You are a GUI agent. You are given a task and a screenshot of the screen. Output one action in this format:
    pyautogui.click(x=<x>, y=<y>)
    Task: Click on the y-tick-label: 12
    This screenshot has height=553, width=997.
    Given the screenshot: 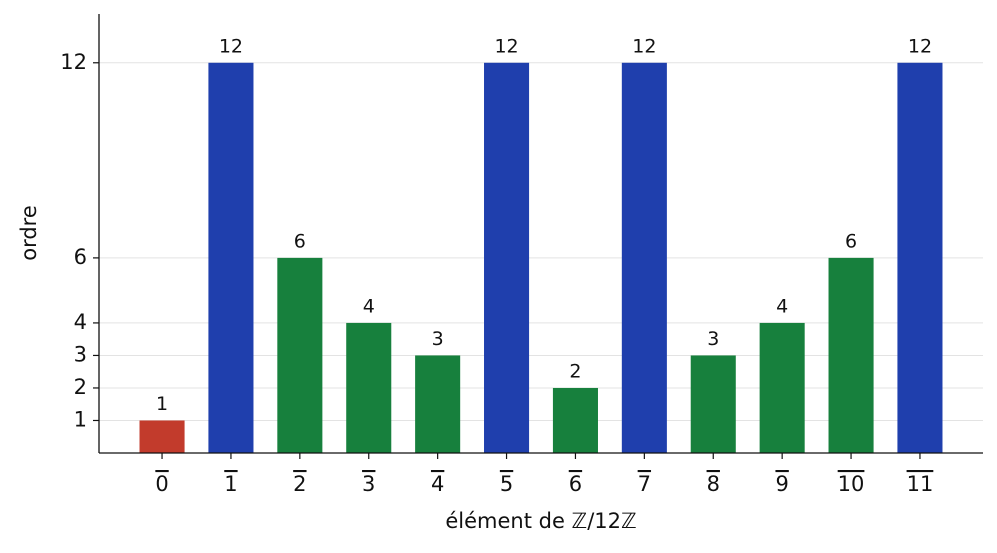 What is the action you would take?
    pyautogui.click(x=73, y=62)
    